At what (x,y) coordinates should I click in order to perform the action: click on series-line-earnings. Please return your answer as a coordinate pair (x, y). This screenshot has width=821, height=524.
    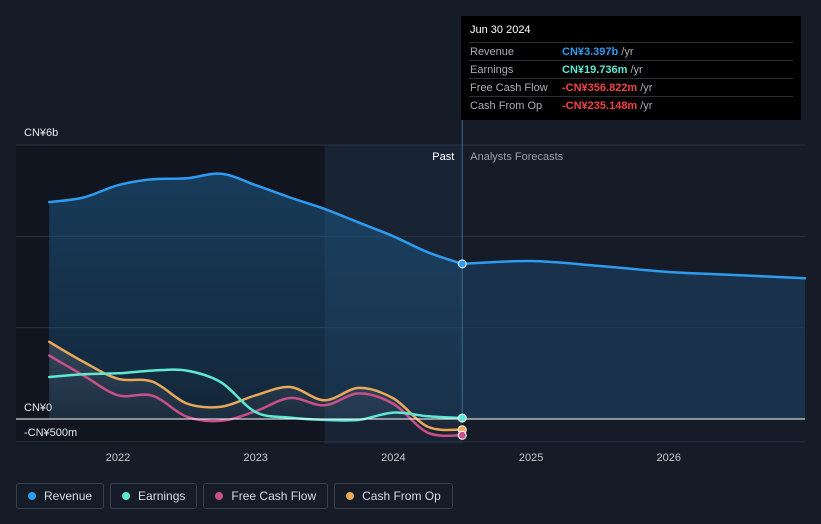
    Looking at the image, I should click on (255, 395).